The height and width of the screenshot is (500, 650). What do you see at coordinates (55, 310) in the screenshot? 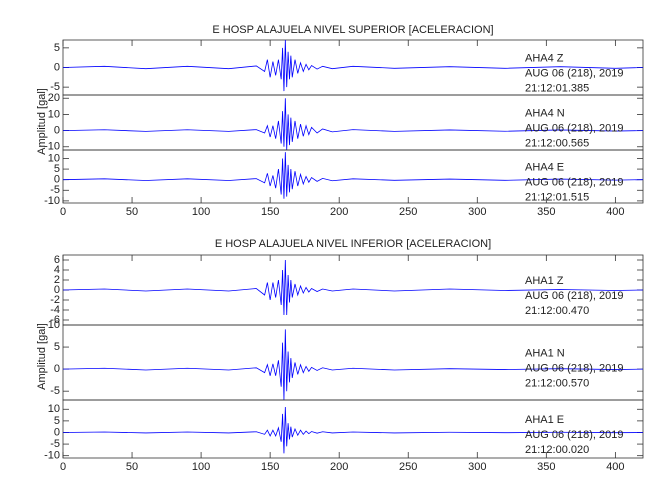
I see `y-tick-label: -4` at bounding box center [55, 310].